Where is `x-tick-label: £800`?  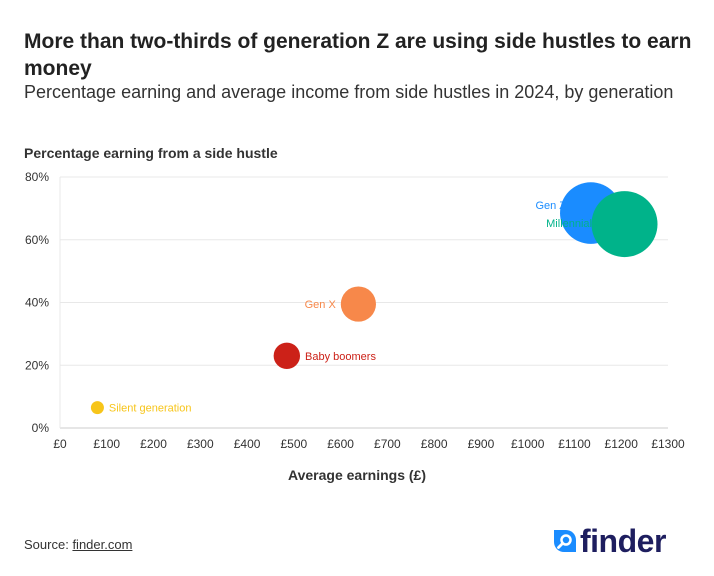 x-tick-label: £800 is located at coordinates (434, 444).